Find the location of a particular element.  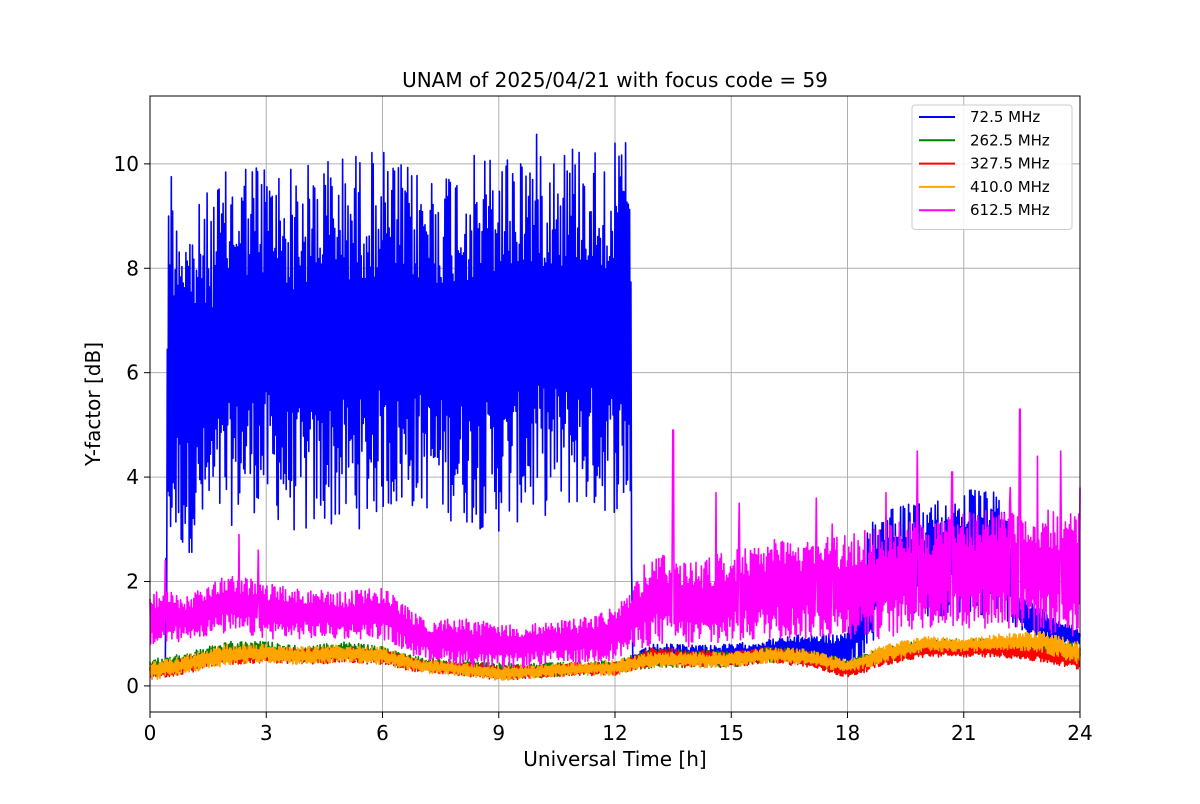

x-tick-label: 9 is located at coordinates (498, 733).